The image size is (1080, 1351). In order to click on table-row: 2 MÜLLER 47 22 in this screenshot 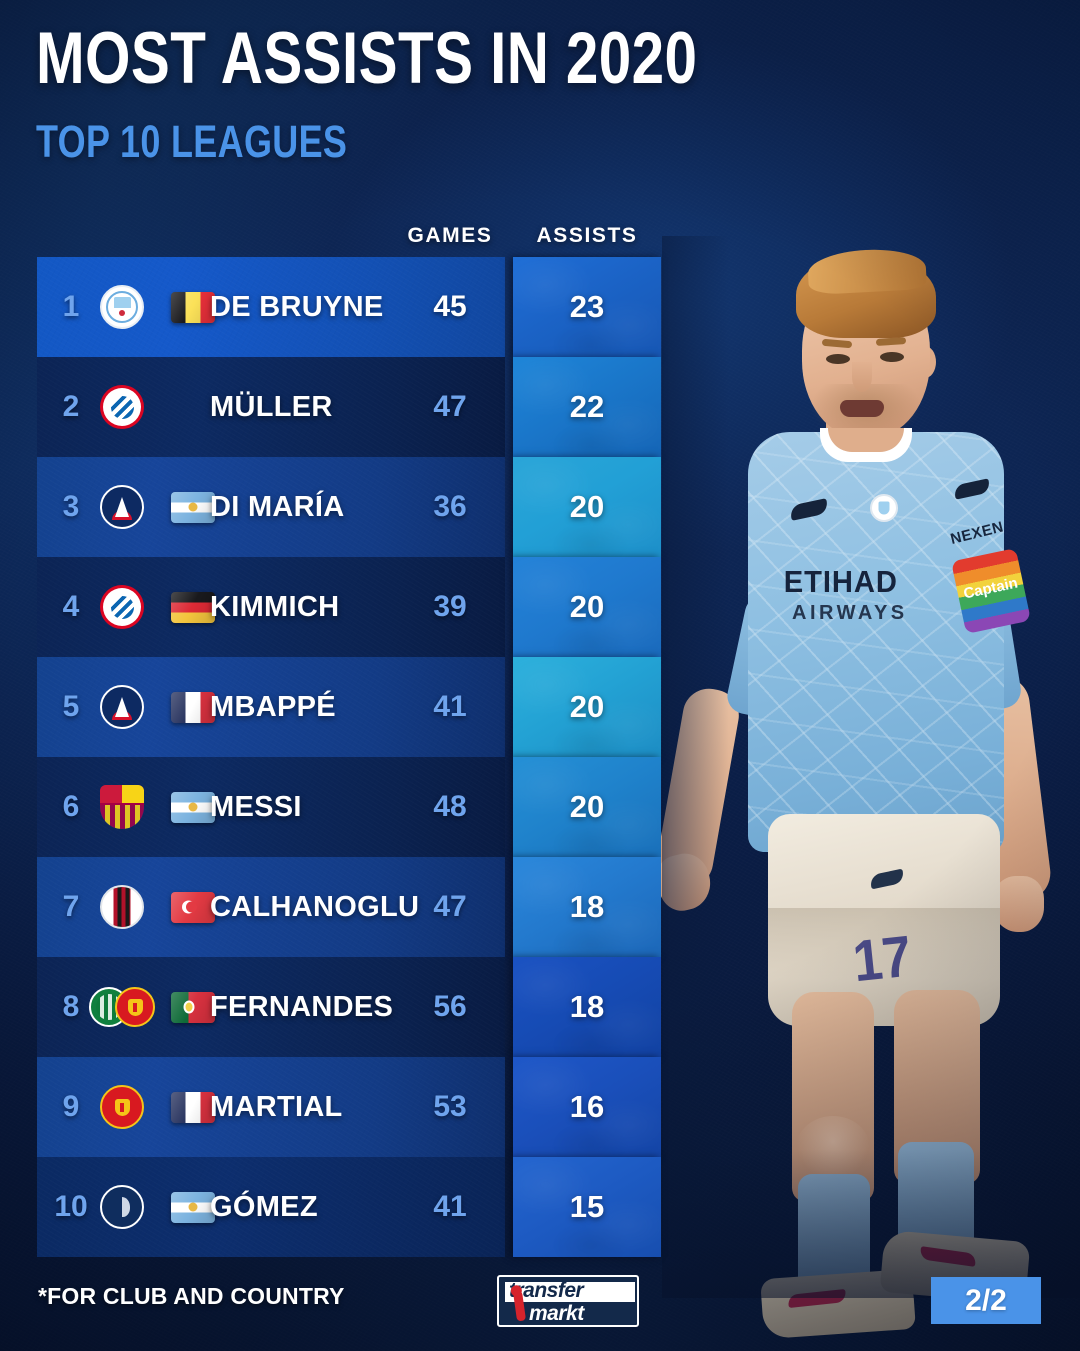, I will do `click(350, 407)`.